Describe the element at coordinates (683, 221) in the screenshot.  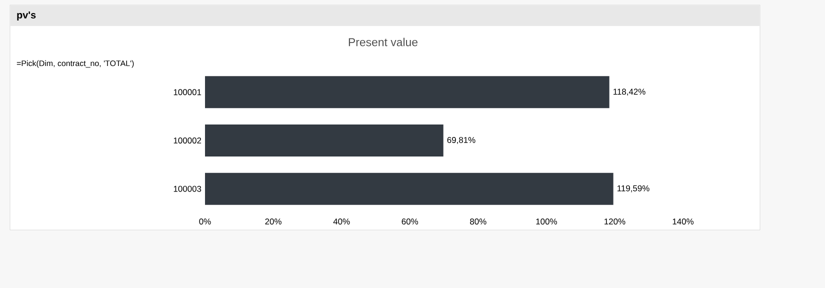
I see `x-tick-label: 140%` at that location.